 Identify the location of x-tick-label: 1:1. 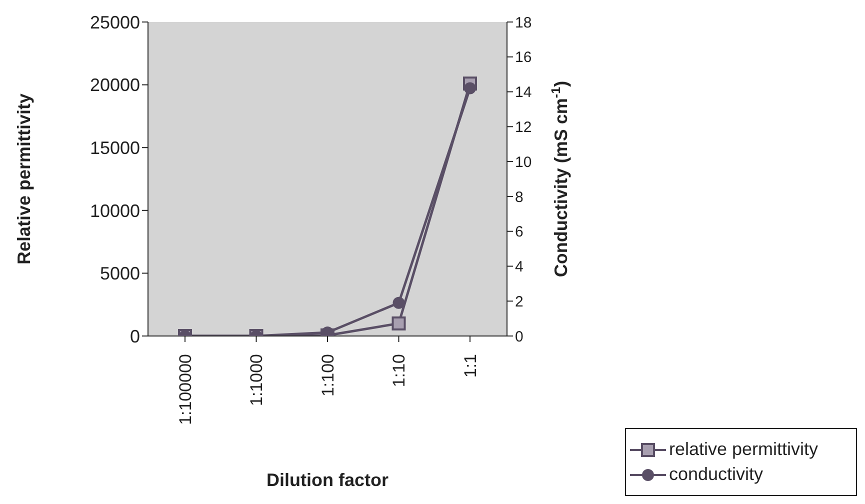
(470, 366).